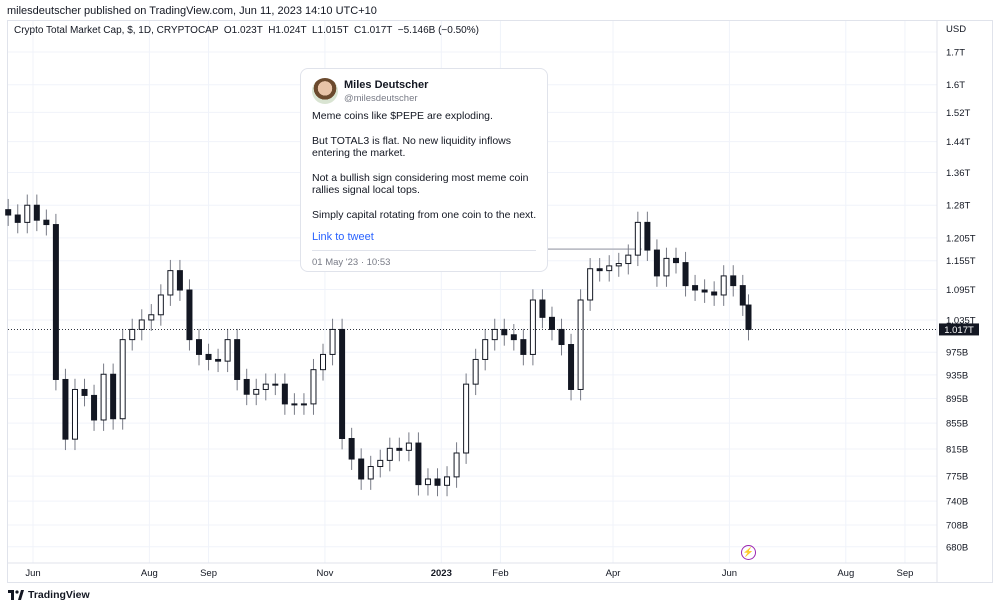 This screenshot has height=607, width=1000. I want to click on y-tick-label: 815B, so click(957, 450).